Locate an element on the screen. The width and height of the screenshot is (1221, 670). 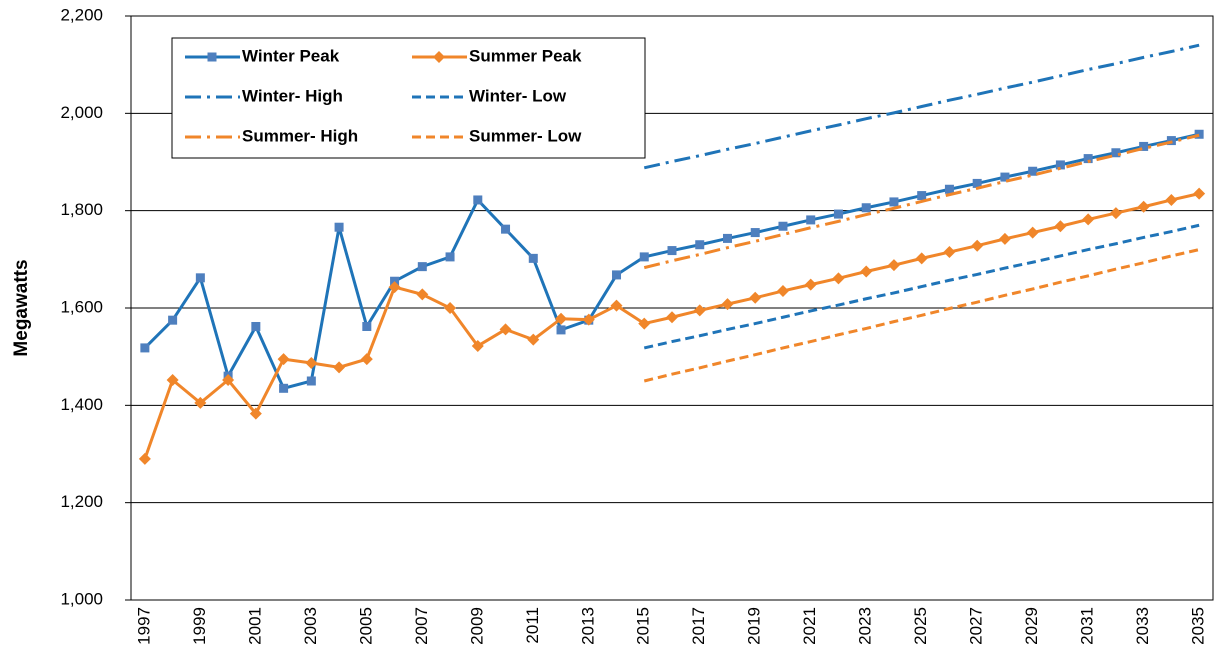
x-tick-label: 2005 is located at coordinates (365, 626).